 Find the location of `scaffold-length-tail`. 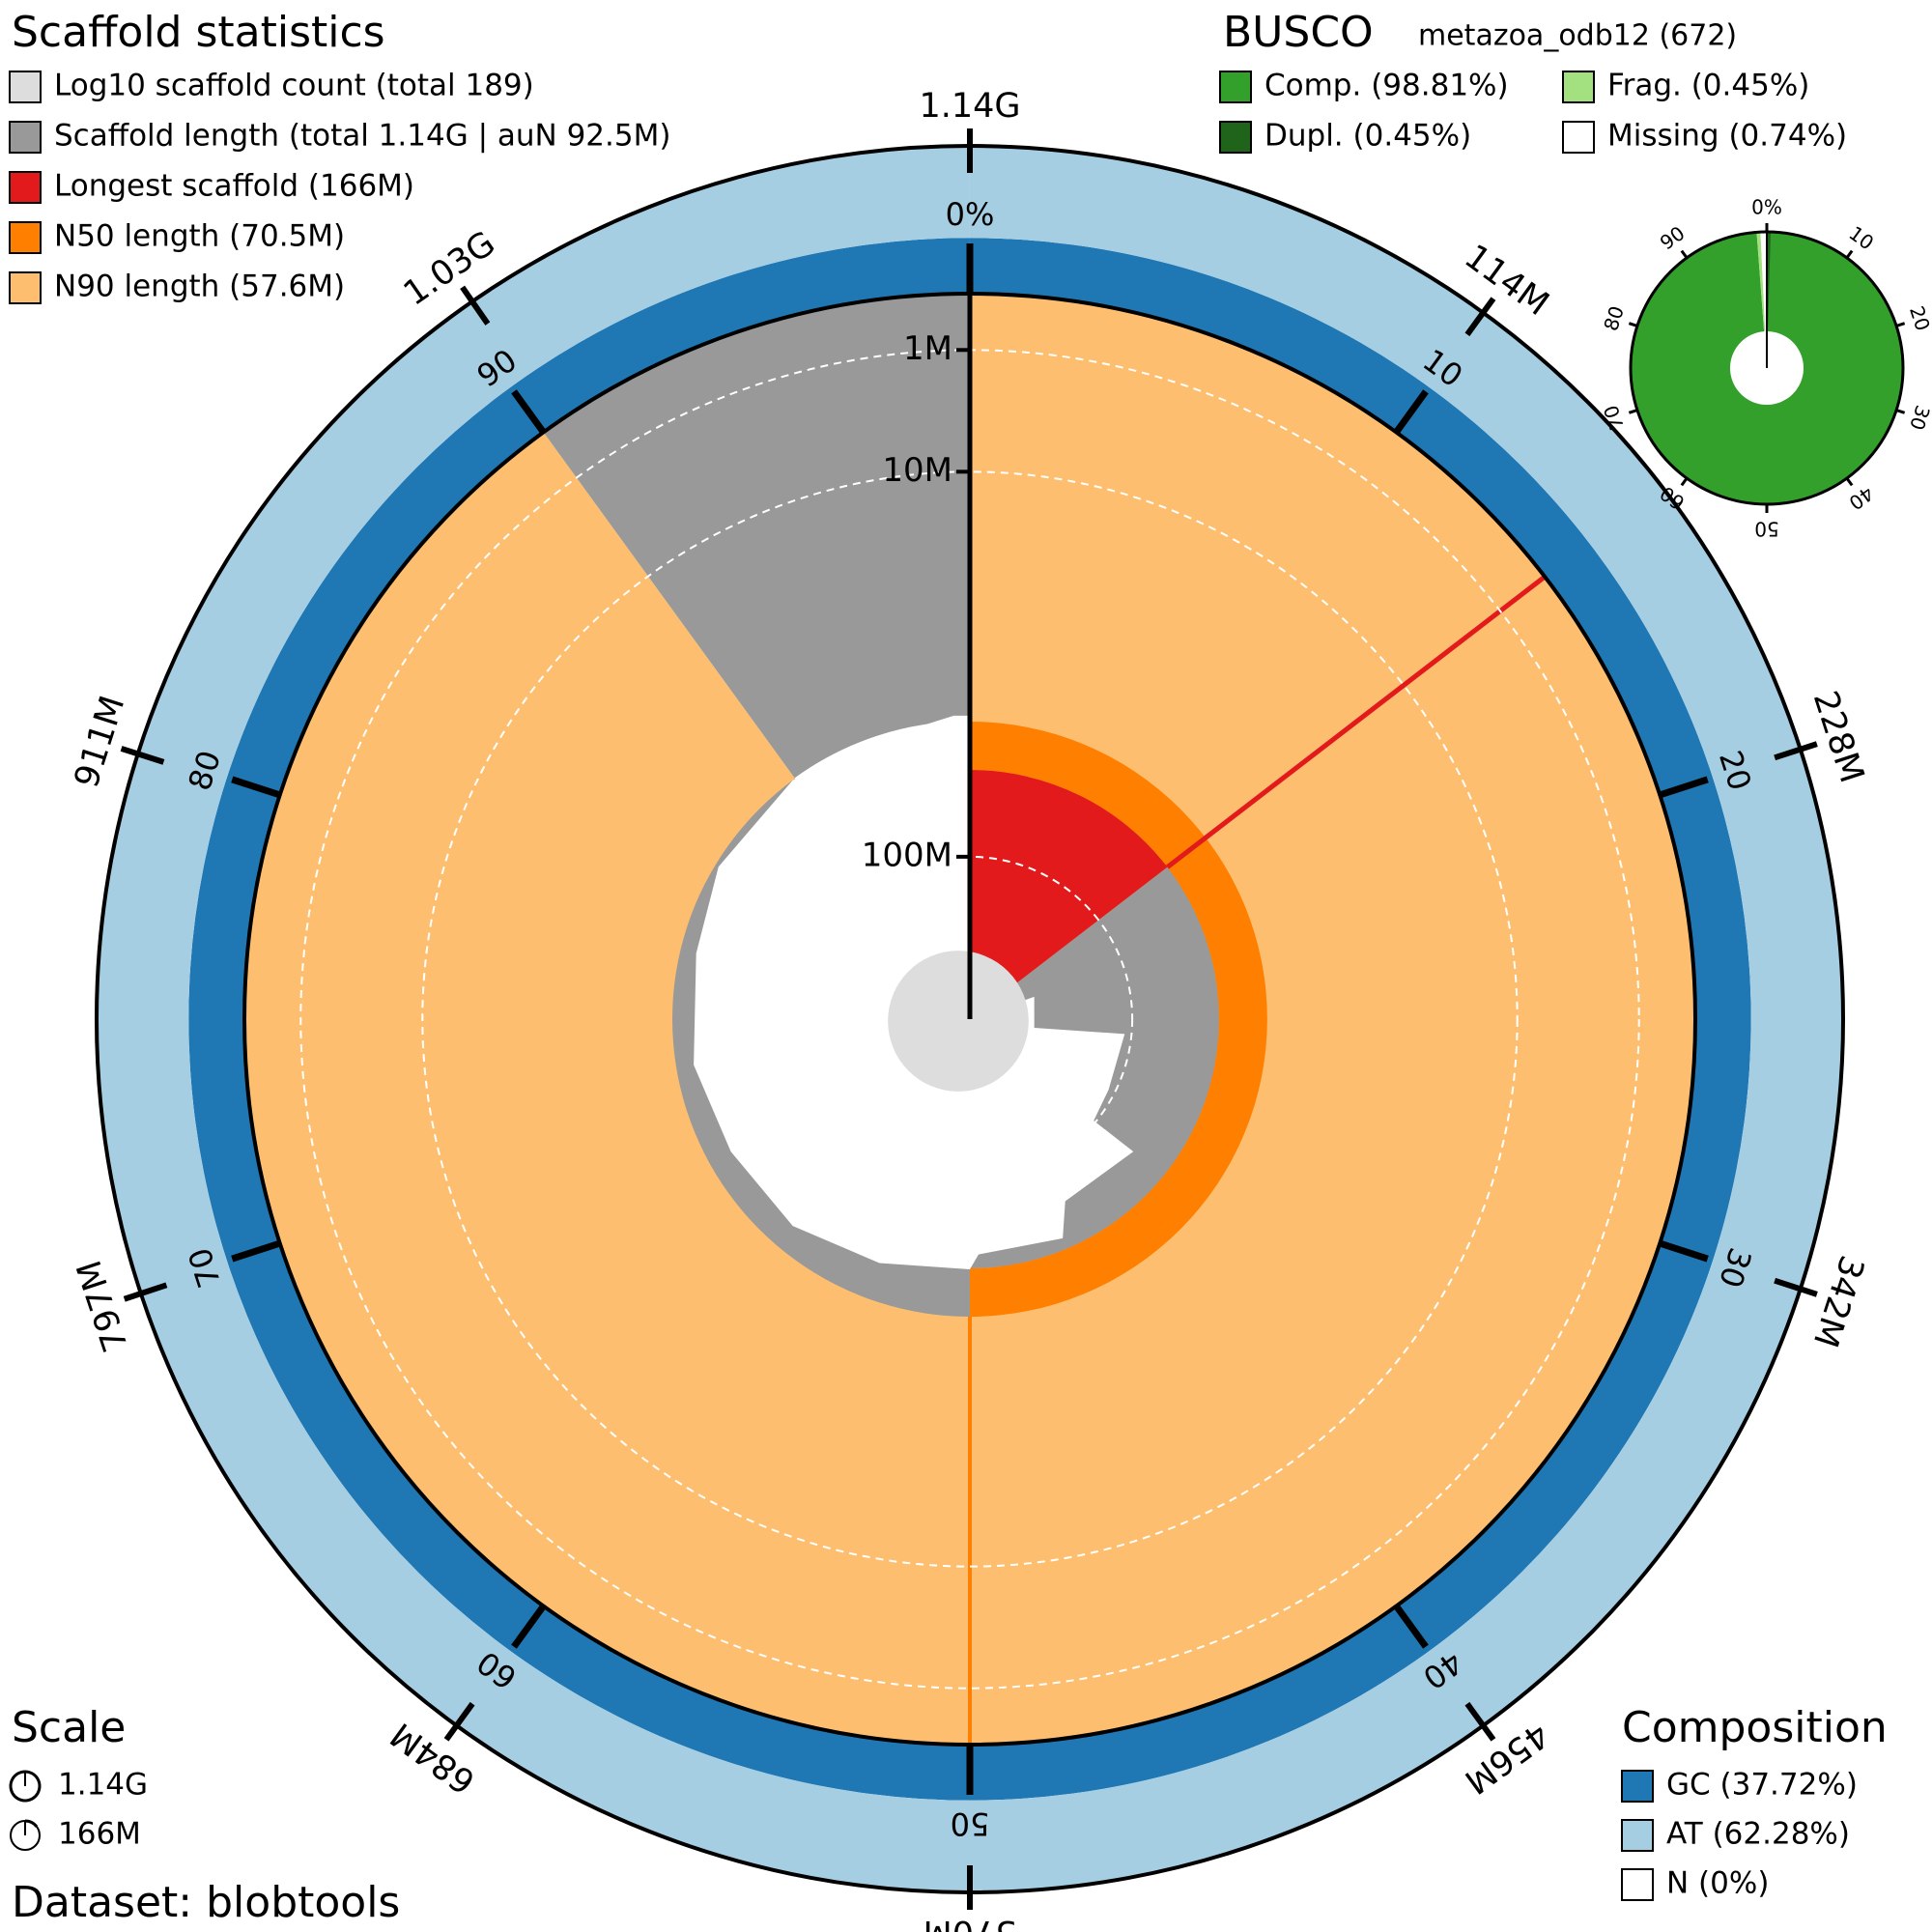

scaffold-length-tail is located at coordinates (756, 536).